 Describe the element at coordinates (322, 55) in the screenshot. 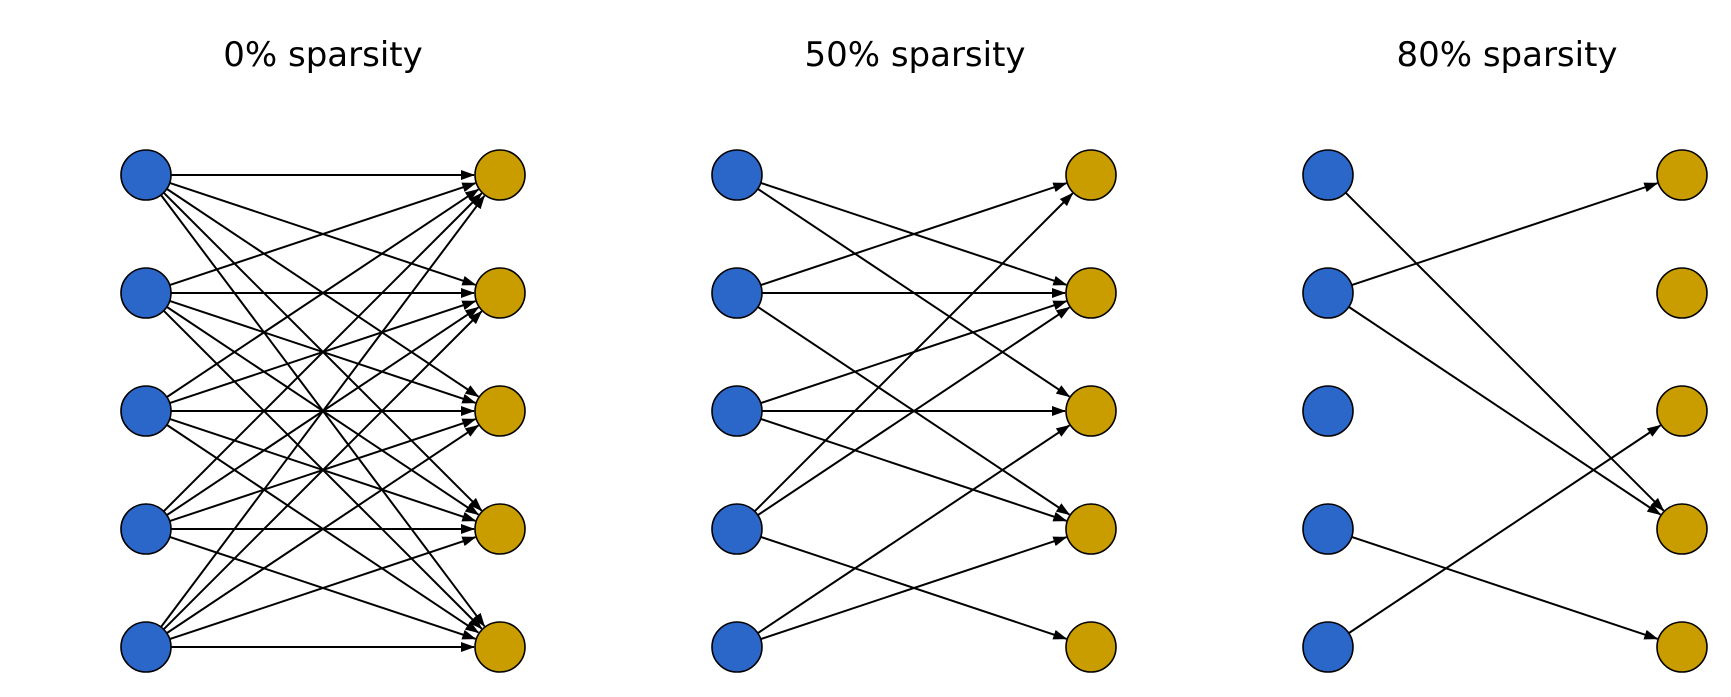

I see `panel-title-dense: 0% sparsity` at that location.